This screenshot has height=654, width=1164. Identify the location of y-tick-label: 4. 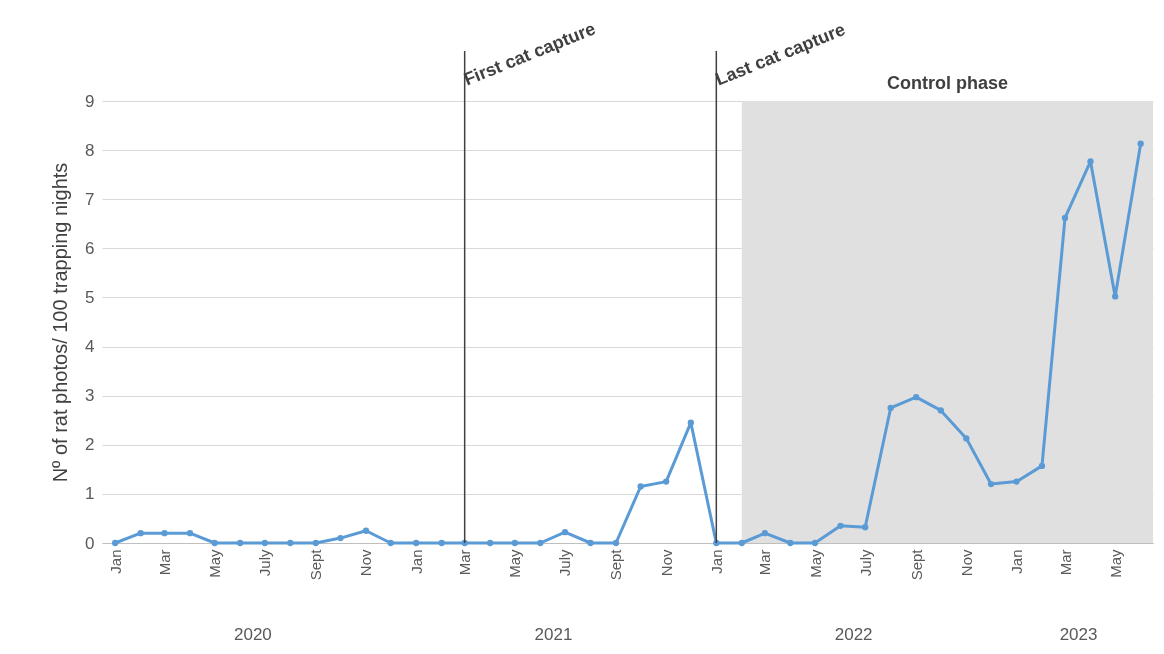
(90, 347).